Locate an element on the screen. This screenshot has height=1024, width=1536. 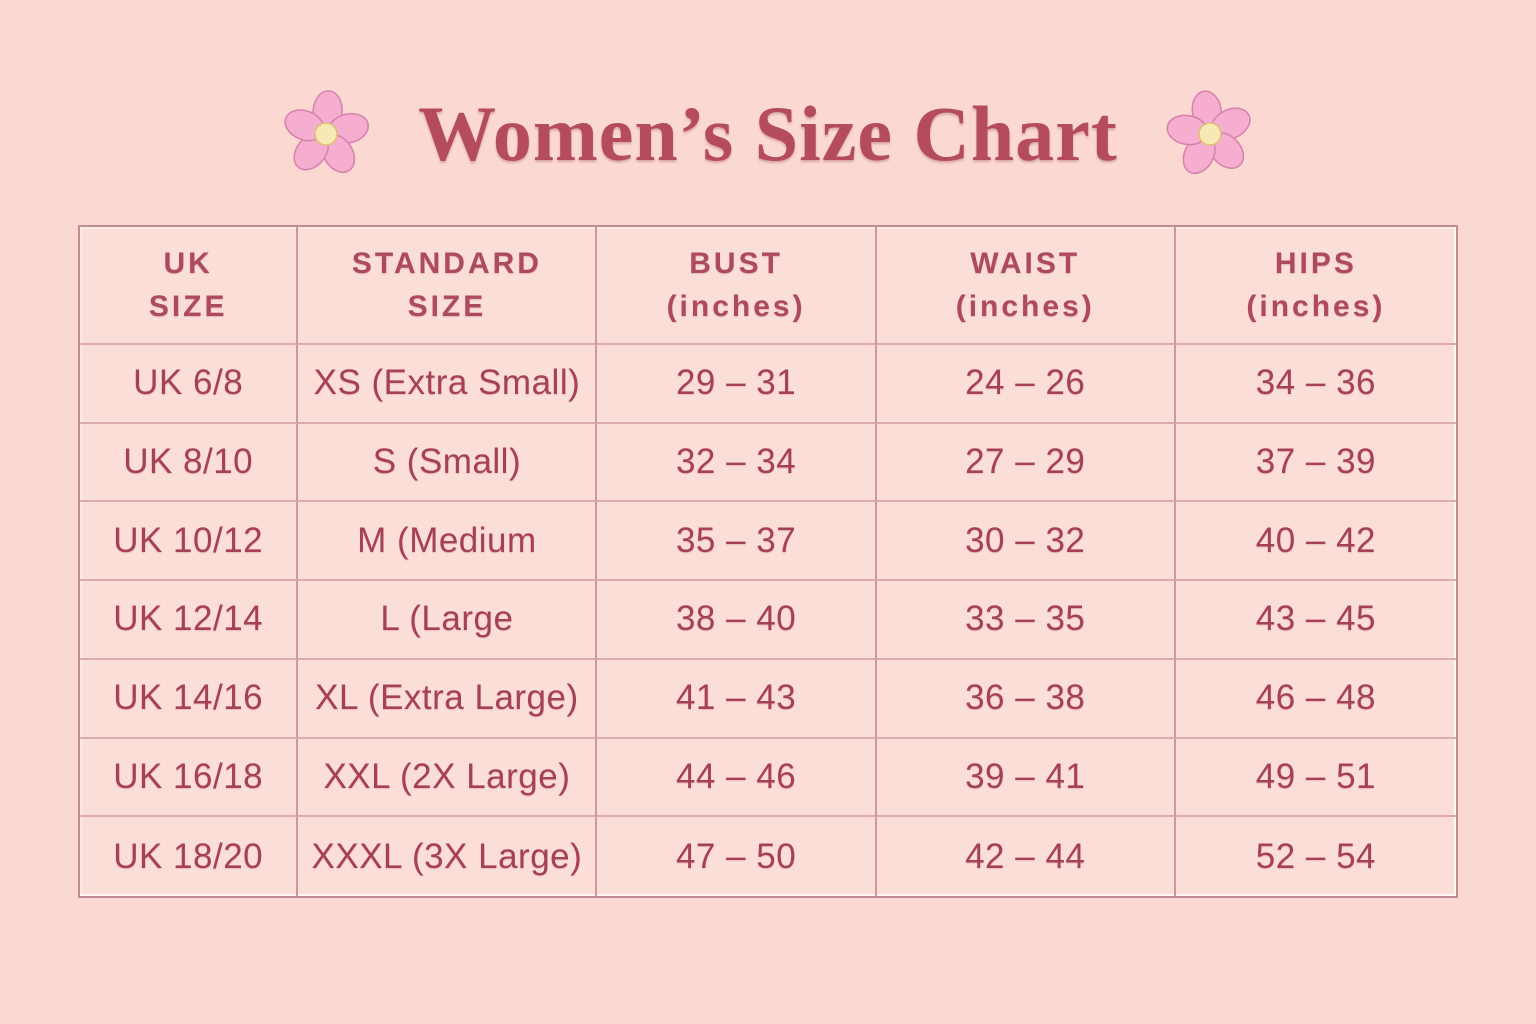
table-cell: UK 6/8 is located at coordinates (189, 384).